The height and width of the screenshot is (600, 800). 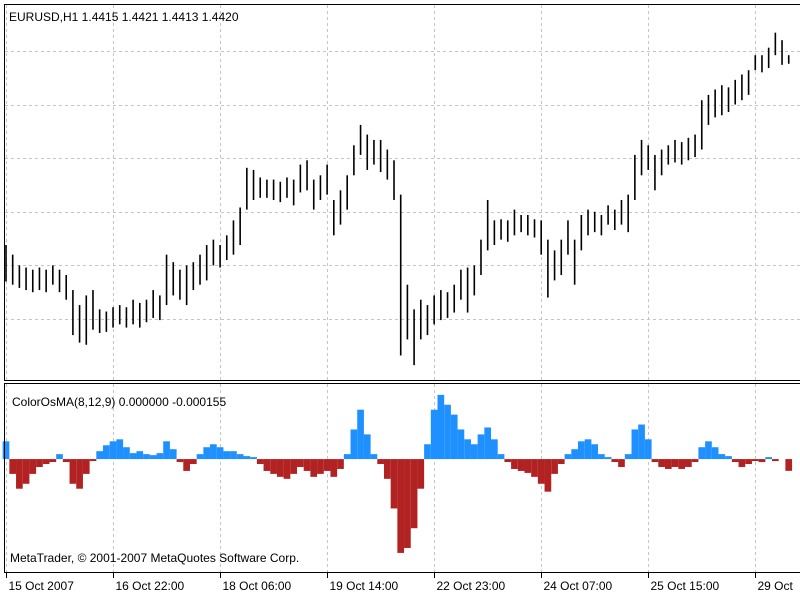 What do you see at coordinates (776, 586) in the screenshot?
I see `x-tick-label: 29 Oct` at bounding box center [776, 586].